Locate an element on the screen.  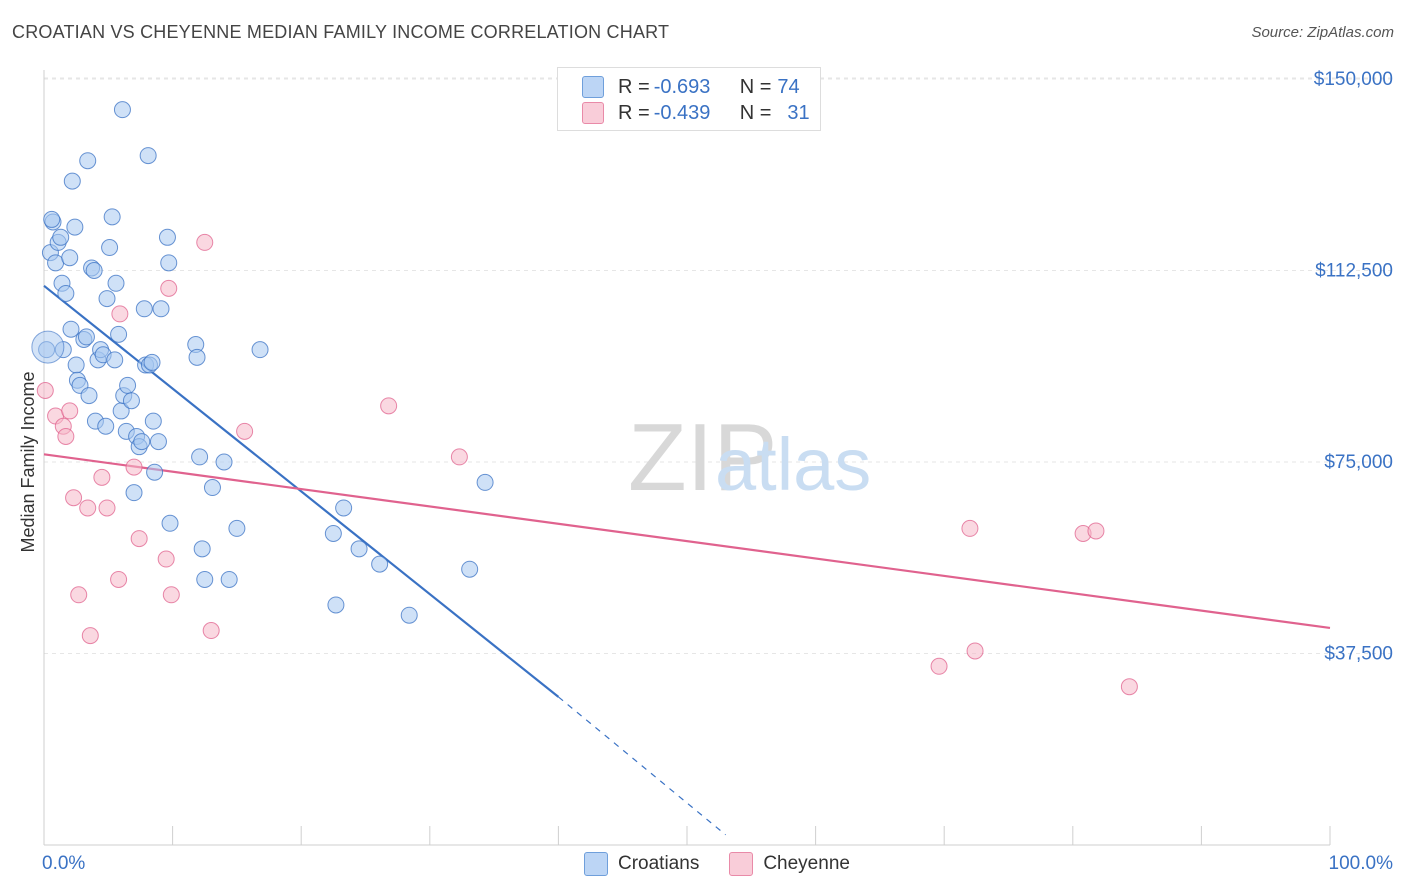
legend-row-croatians: R = -0.693 N = 74 is located at coordinates (691, 87).